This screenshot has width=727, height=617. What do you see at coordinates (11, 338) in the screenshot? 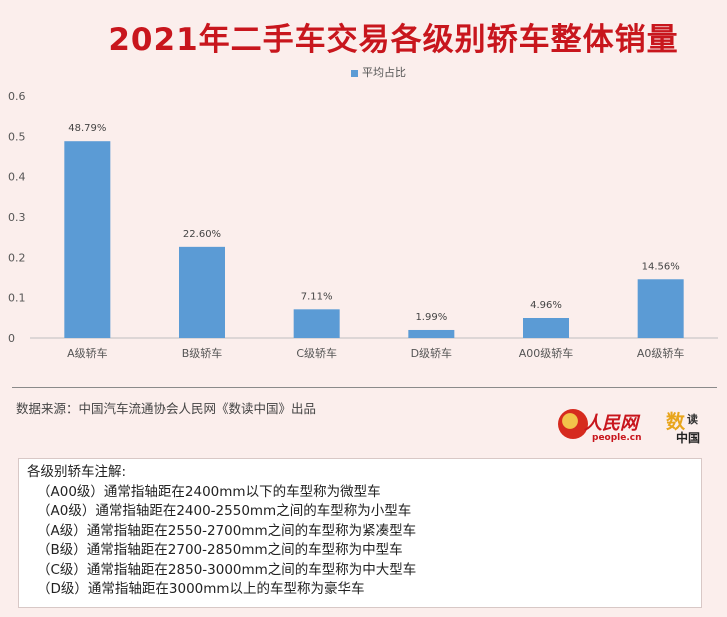
I see `y-tick-label: 0` at bounding box center [11, 338].